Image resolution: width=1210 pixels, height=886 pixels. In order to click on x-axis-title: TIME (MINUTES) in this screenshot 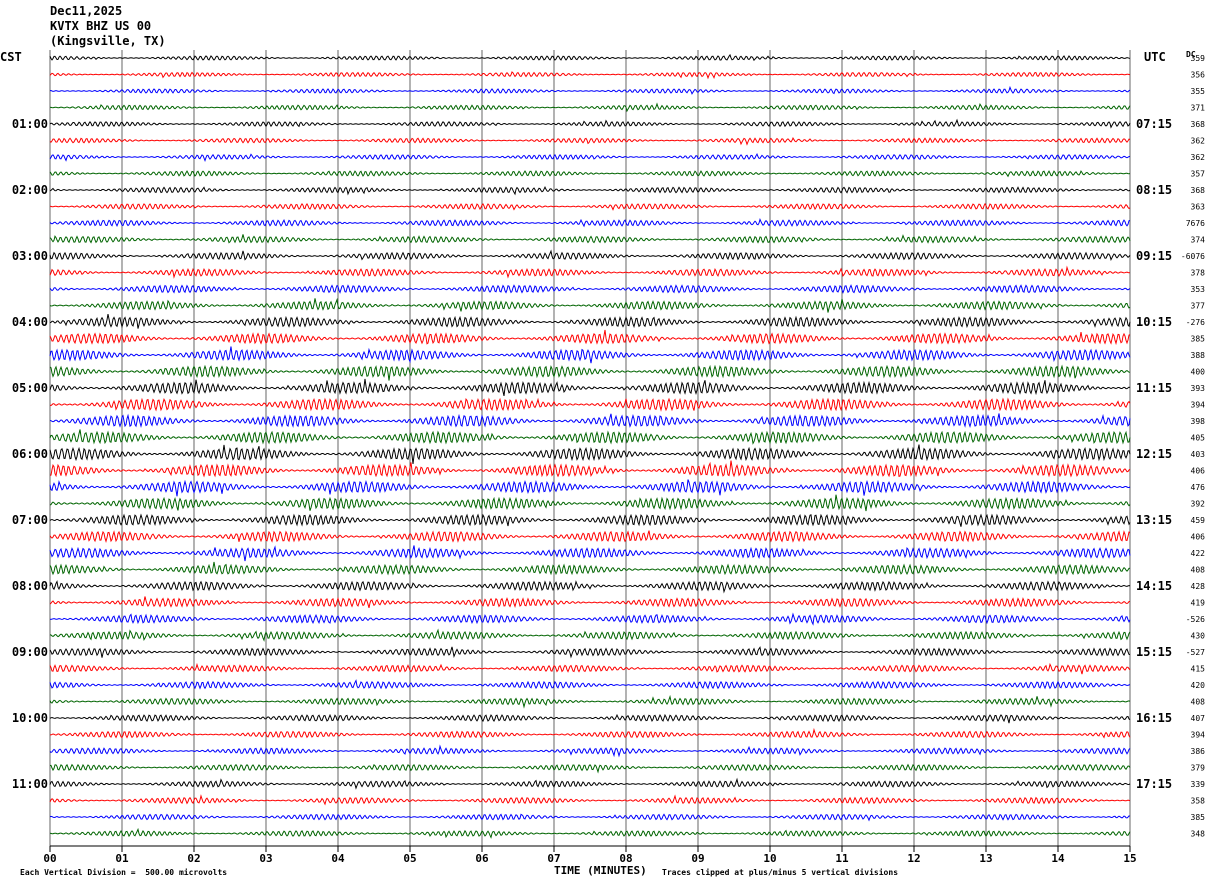, I will do `click(600, 870)`.